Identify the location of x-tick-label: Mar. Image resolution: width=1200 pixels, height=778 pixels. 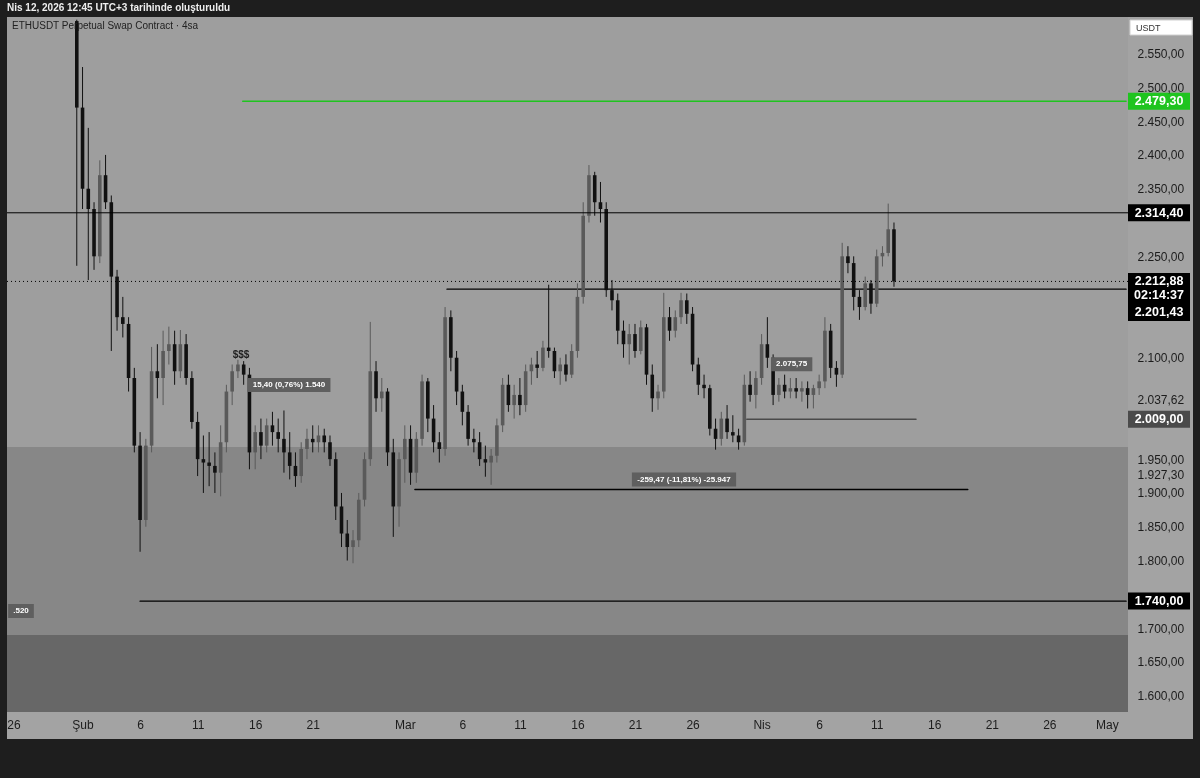
(405, 724).